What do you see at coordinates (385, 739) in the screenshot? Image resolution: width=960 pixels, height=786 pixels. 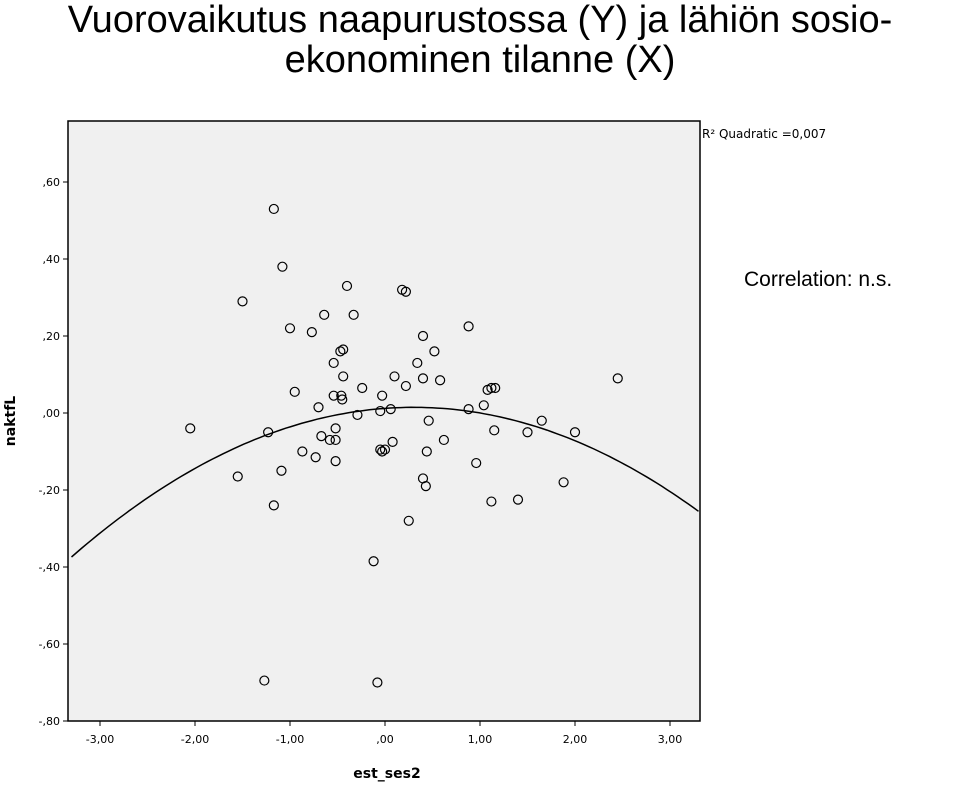 I see `x-tick-label: ,00` at bounding box center [385, 739].